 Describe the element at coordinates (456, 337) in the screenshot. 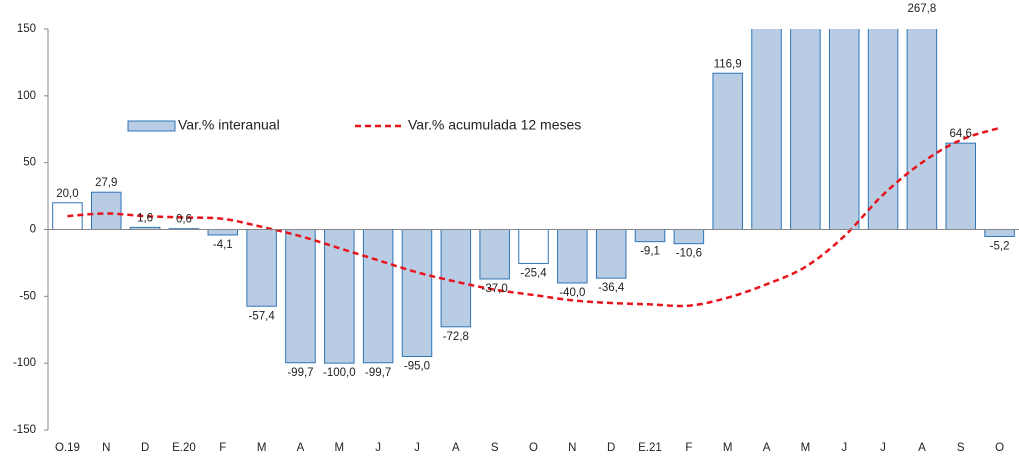

I see `data-label: -72,8` at that location.